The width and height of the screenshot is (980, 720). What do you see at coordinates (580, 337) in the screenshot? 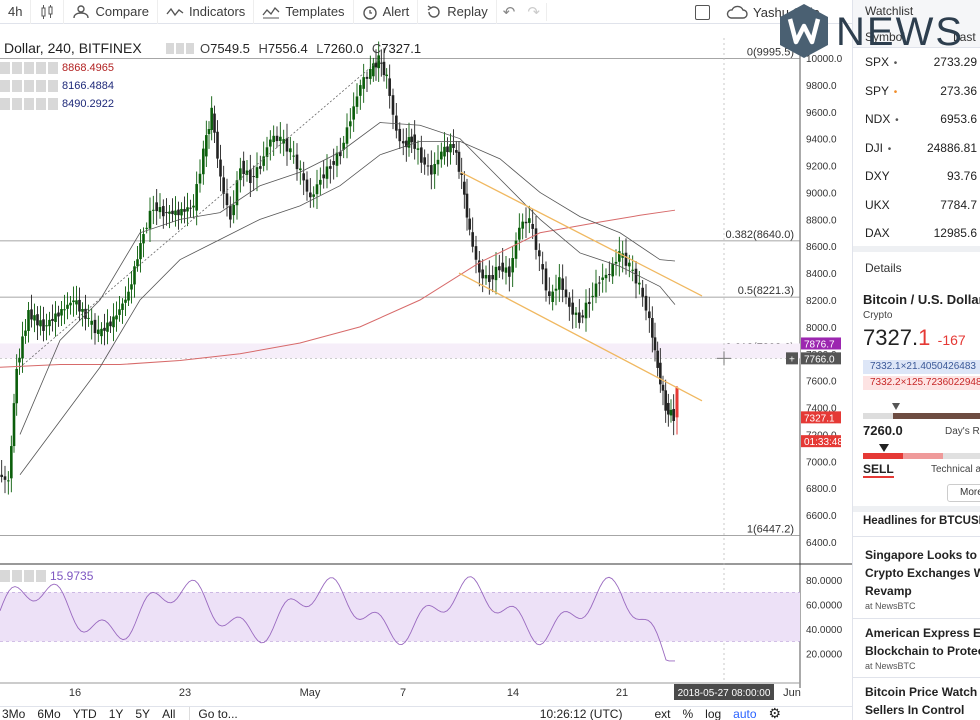
I see `channel-lower-line` at bounding box center [580, 337].